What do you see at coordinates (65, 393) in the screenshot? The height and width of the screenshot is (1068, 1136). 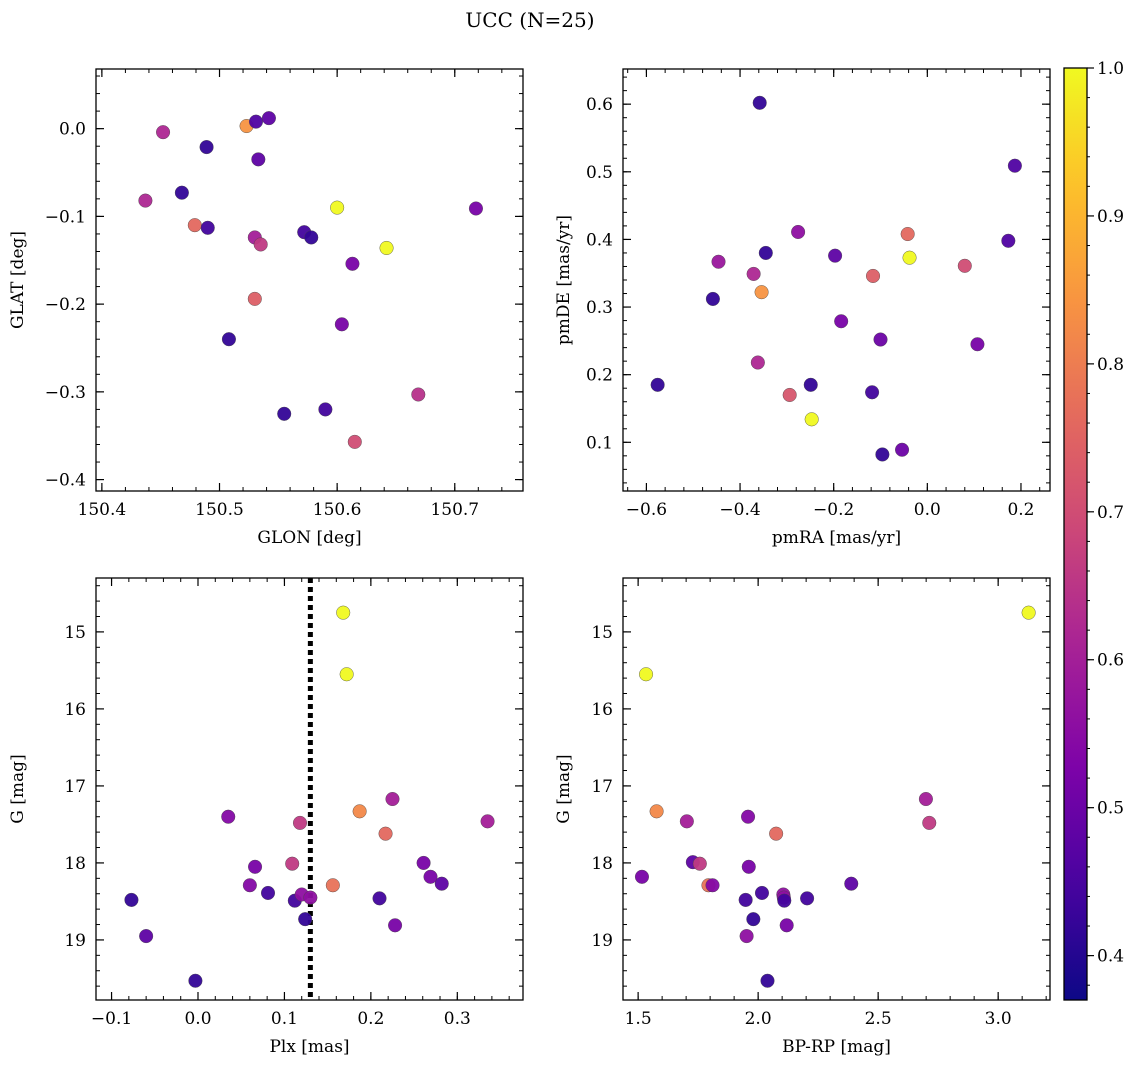 I see `y-tick-label: −0.3` at bounding box center [65, 393].